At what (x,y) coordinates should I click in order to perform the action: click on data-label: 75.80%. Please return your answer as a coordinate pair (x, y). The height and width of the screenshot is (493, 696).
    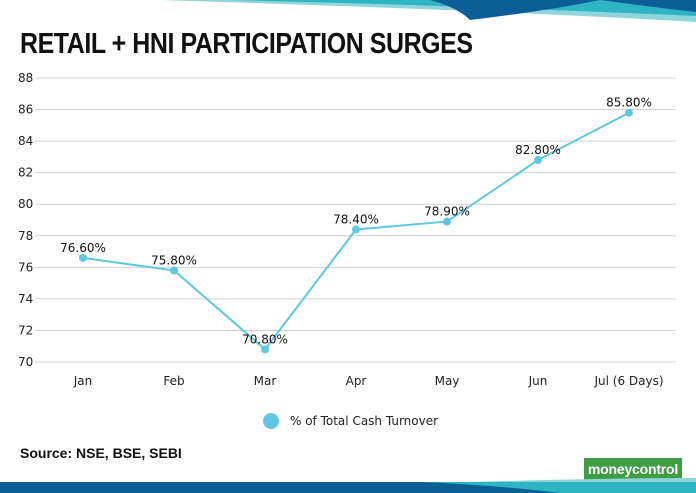
    Looking at the image, I should click on (174, 260).